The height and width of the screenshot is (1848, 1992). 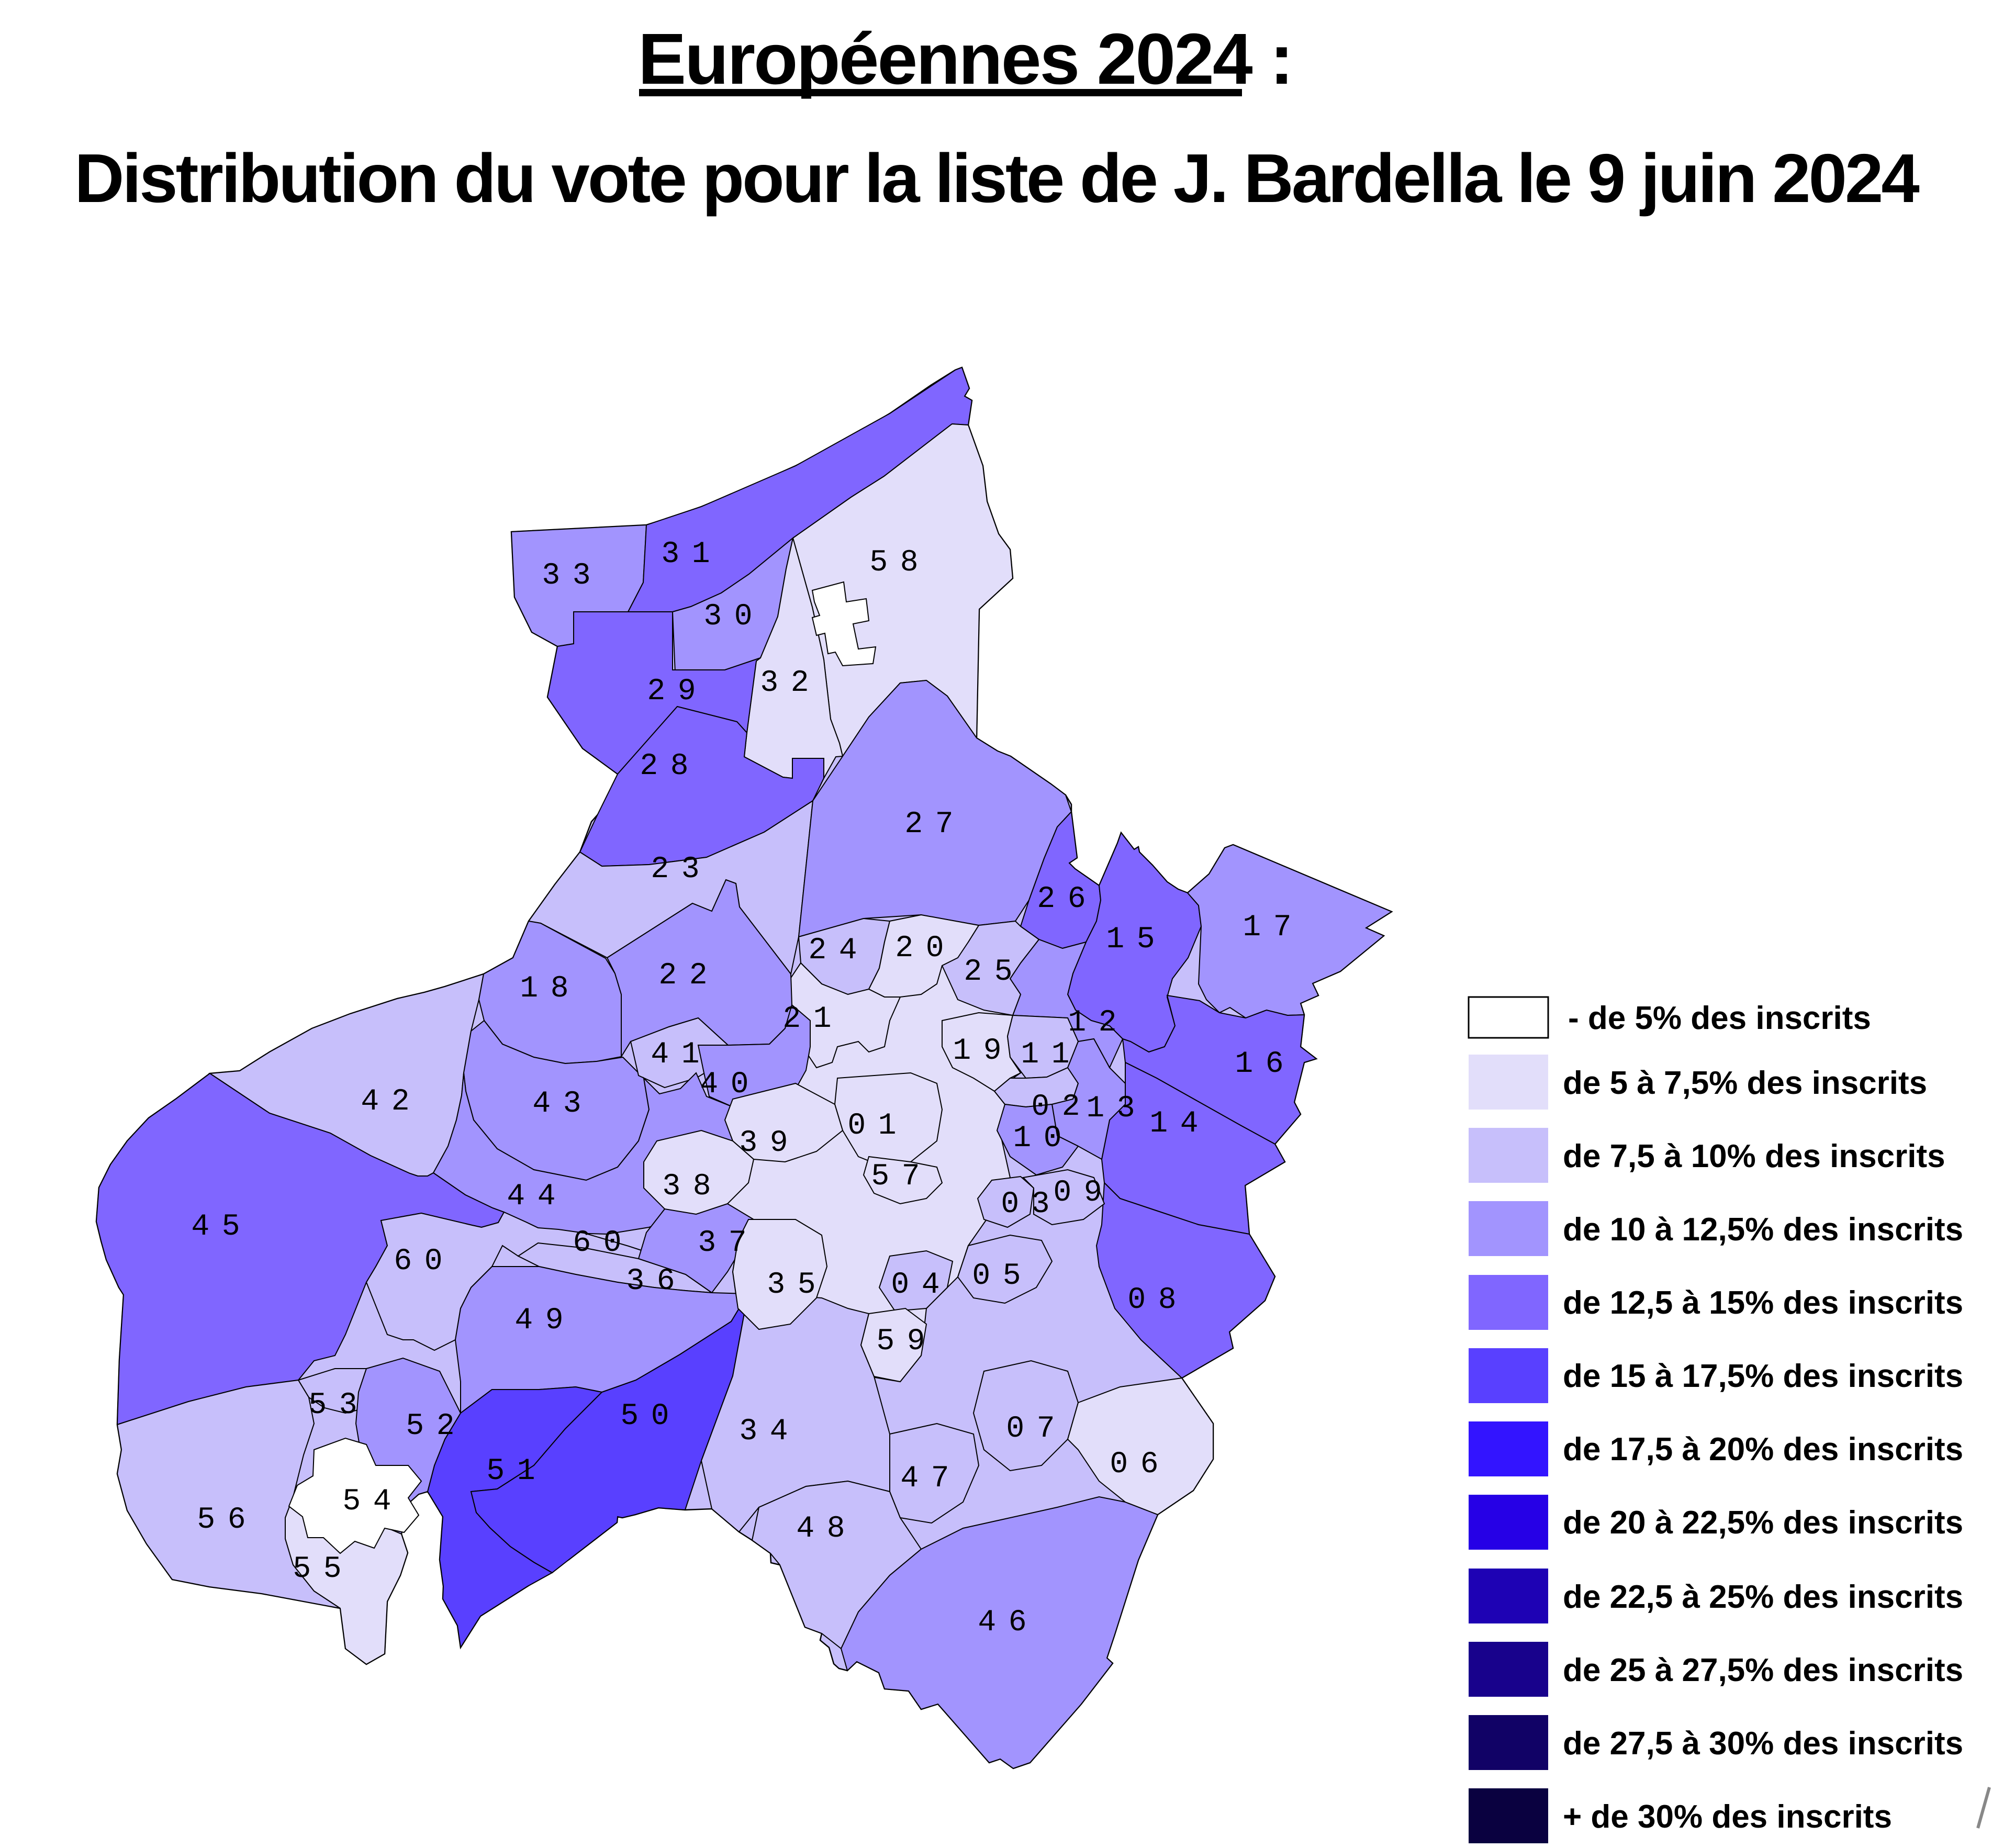 What do you see at coordinates (1004, 1623) in the screenshot?
I see `svg-text: 4 6` at bounding box center [1004, 1623].